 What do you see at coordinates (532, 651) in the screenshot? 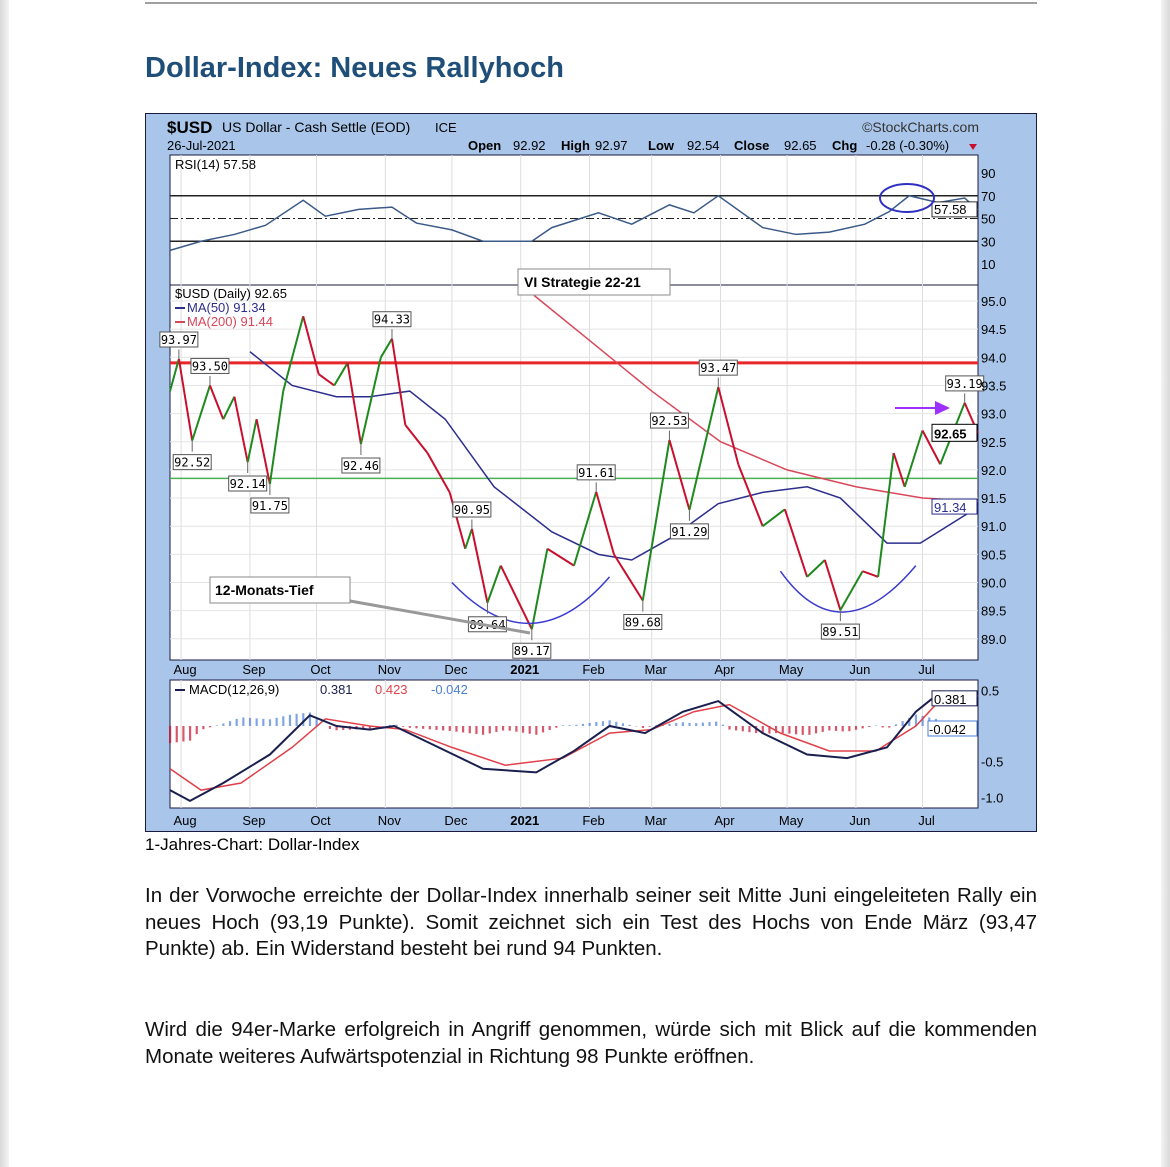
I see `price-annotation-label: 89.17` at bounding box center [532, 651].